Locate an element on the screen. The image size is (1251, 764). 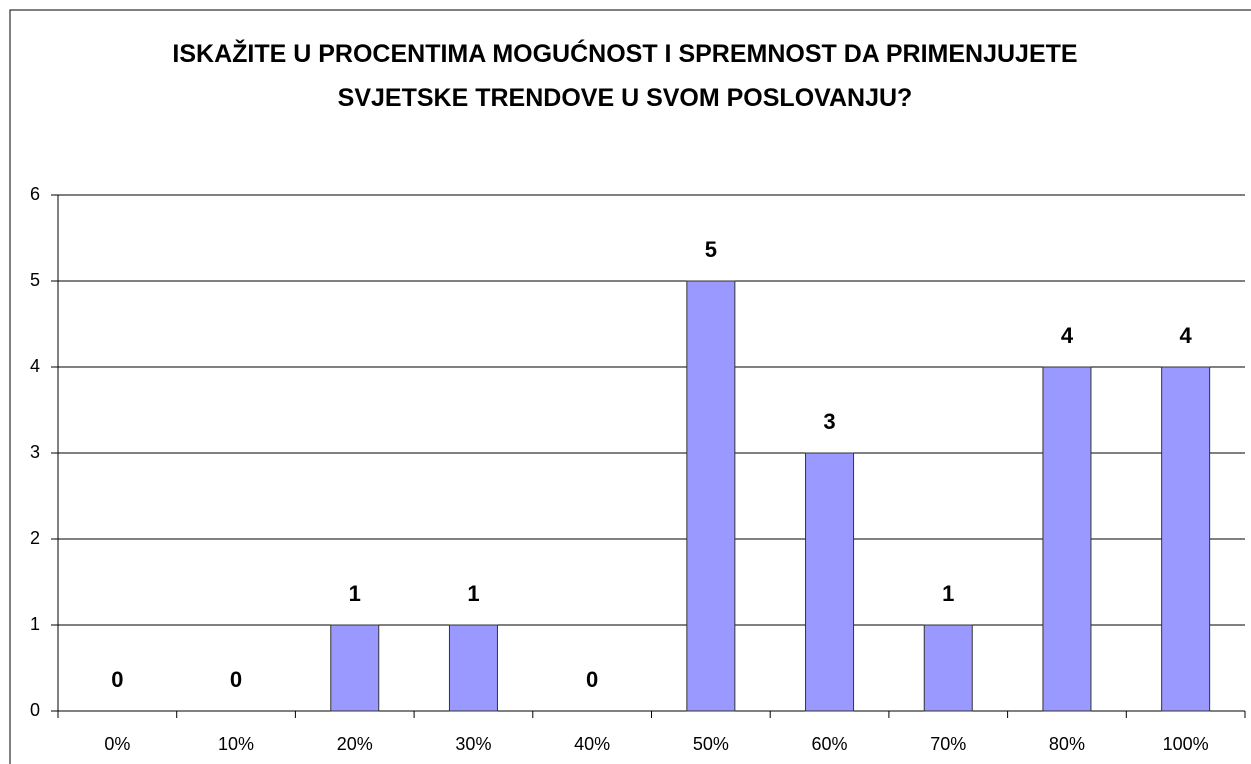
x-tick-label: 70% is located at coordinates (948, 744).